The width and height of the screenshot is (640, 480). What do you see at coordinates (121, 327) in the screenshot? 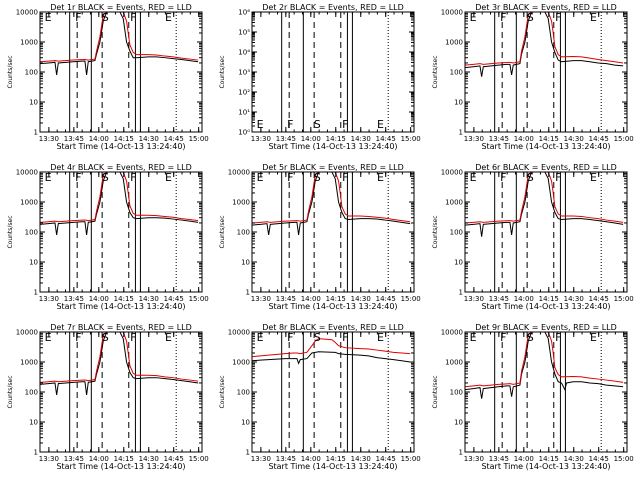
I see `panel-title: Det 7r BLACK = Events, RED = LLD` at bounding box center [121, 327].